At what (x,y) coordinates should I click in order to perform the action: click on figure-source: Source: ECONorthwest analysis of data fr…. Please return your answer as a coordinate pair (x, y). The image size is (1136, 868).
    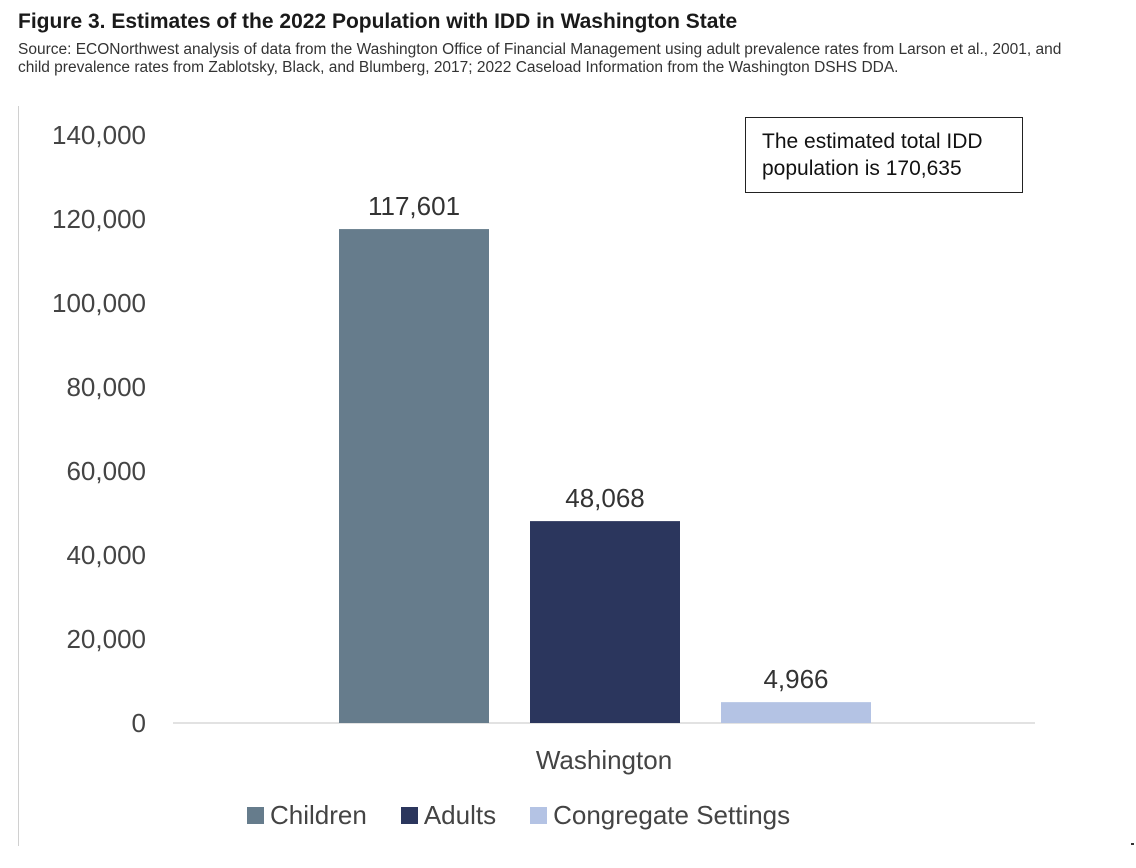
    Looking at the image, I should click on (540, 58).